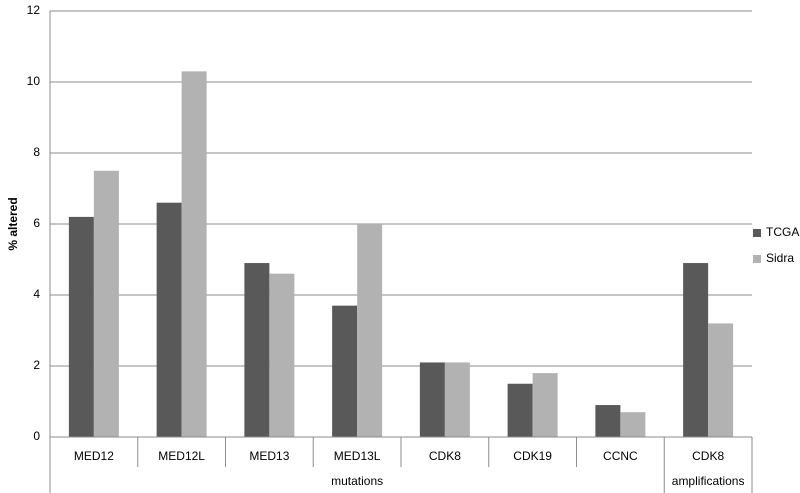 The height and width of the screenshot is (493, 800). Describe the element at coordinates (36, 365) in the screenshot. I see `y-tick-label: 2` at that location.